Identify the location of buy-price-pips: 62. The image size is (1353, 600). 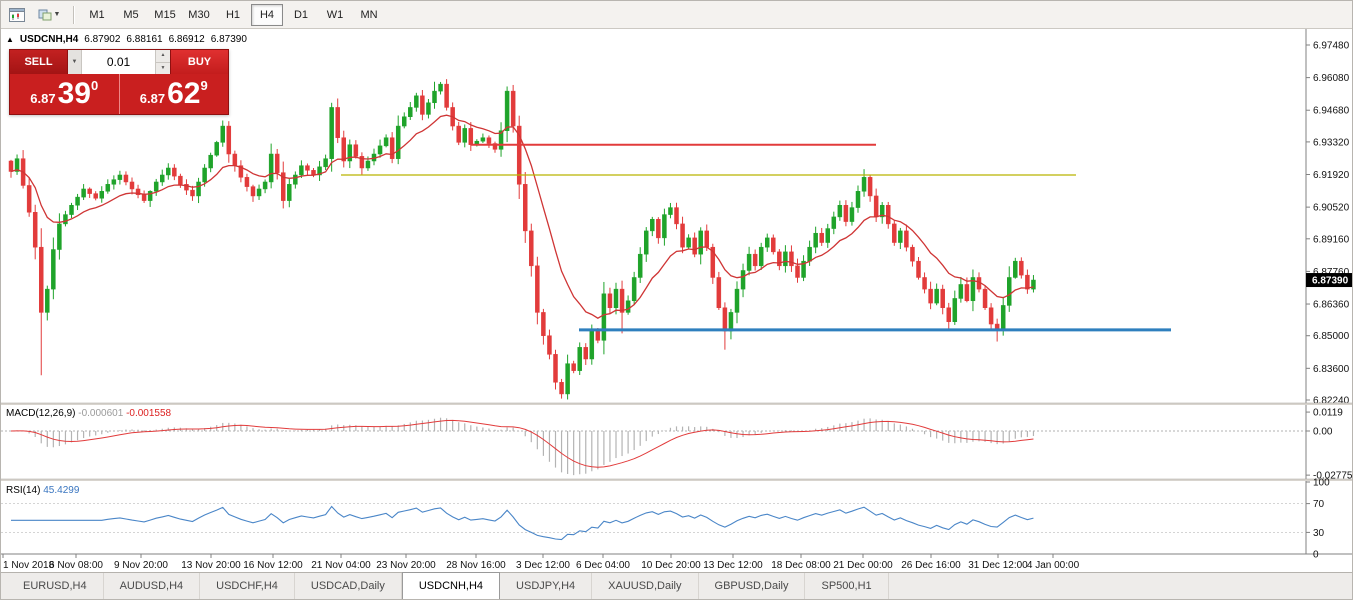
(184, 93).